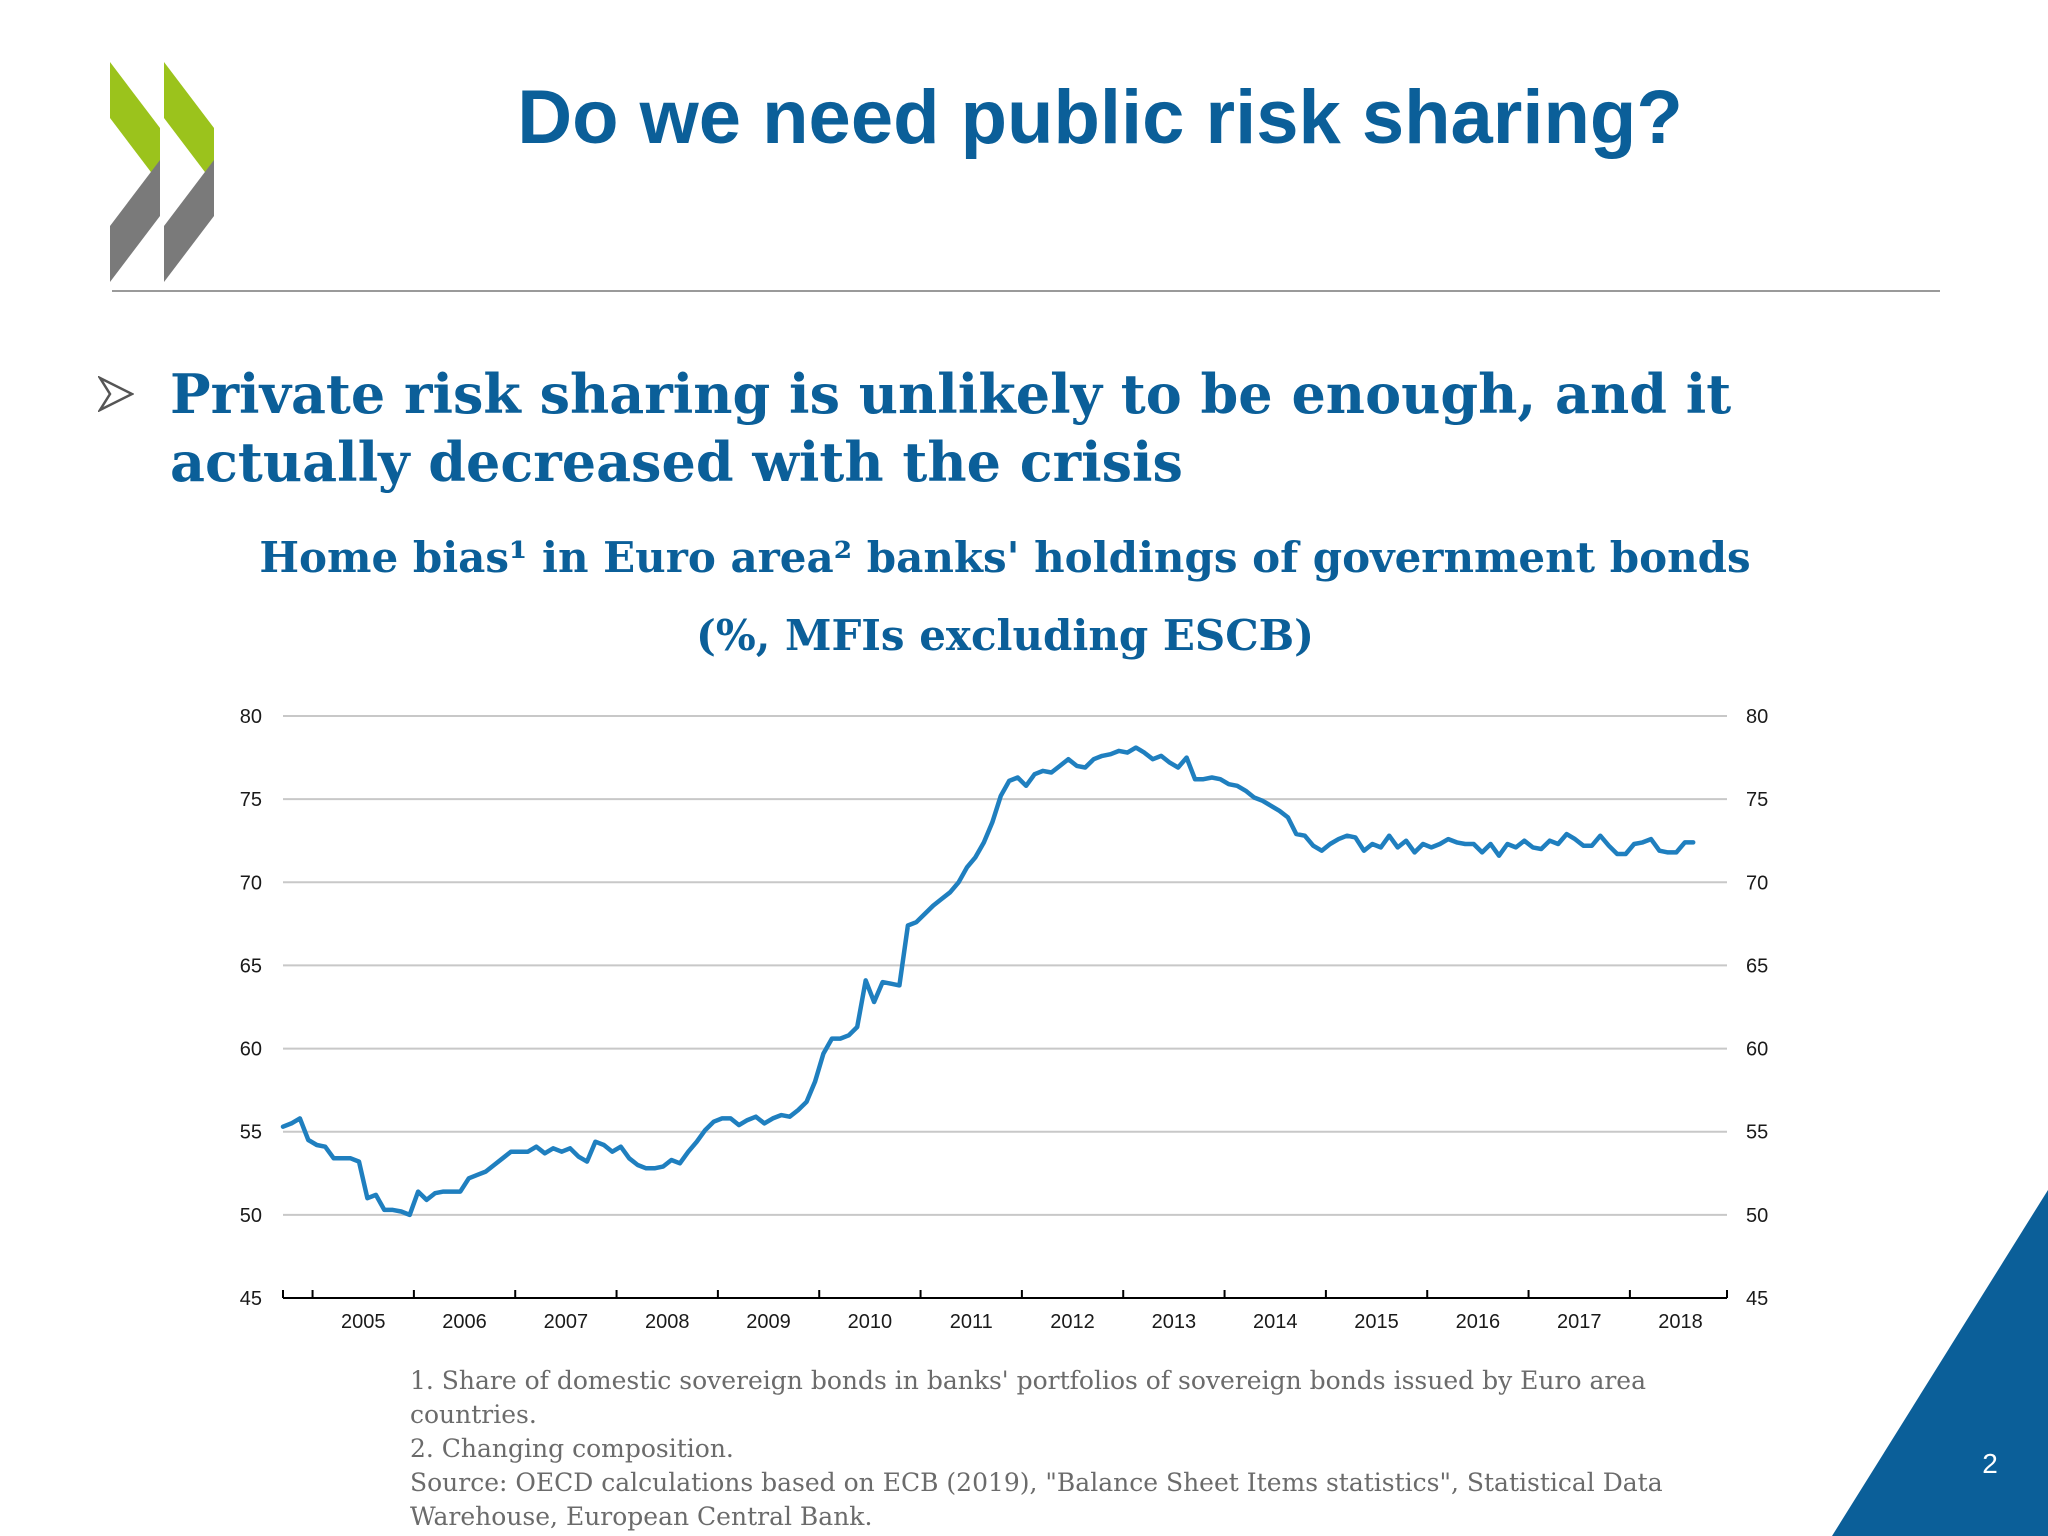 This screenshot has width=2048, height=1536. I want to click on x-tick-label: 2012, so click(1072, 1322).